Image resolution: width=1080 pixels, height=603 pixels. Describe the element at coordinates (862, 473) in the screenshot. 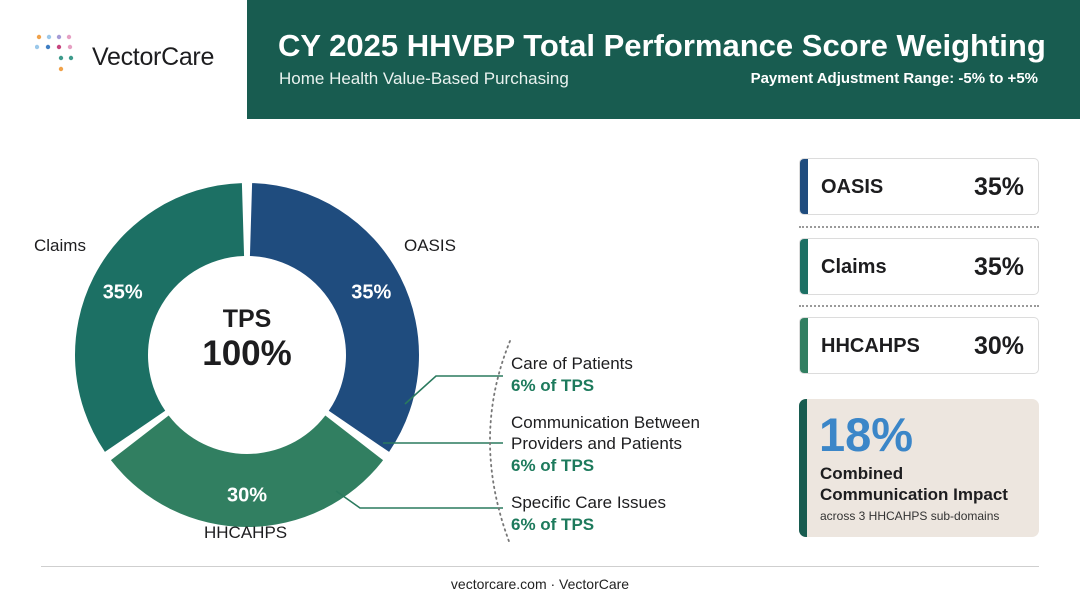

I see `impact-title-line1: Combined` at that location.